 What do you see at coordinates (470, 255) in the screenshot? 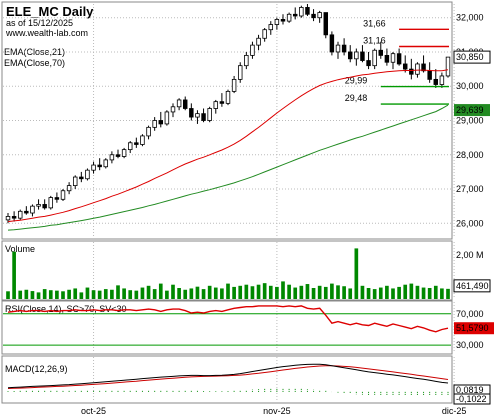
I see `volume-y-tick: 2,00 M` at bounding box center [470, 255].